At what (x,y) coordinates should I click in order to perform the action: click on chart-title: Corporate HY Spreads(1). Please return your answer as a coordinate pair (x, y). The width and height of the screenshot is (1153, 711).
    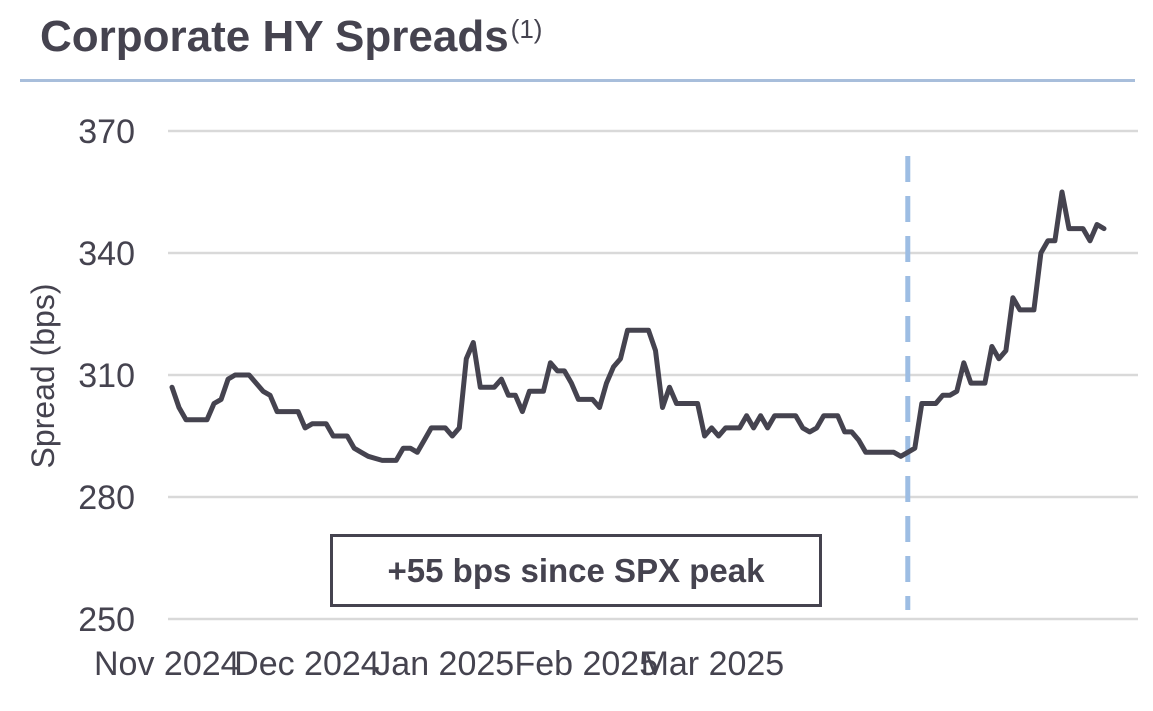
    Looking at the image, I should click on (291, 37).